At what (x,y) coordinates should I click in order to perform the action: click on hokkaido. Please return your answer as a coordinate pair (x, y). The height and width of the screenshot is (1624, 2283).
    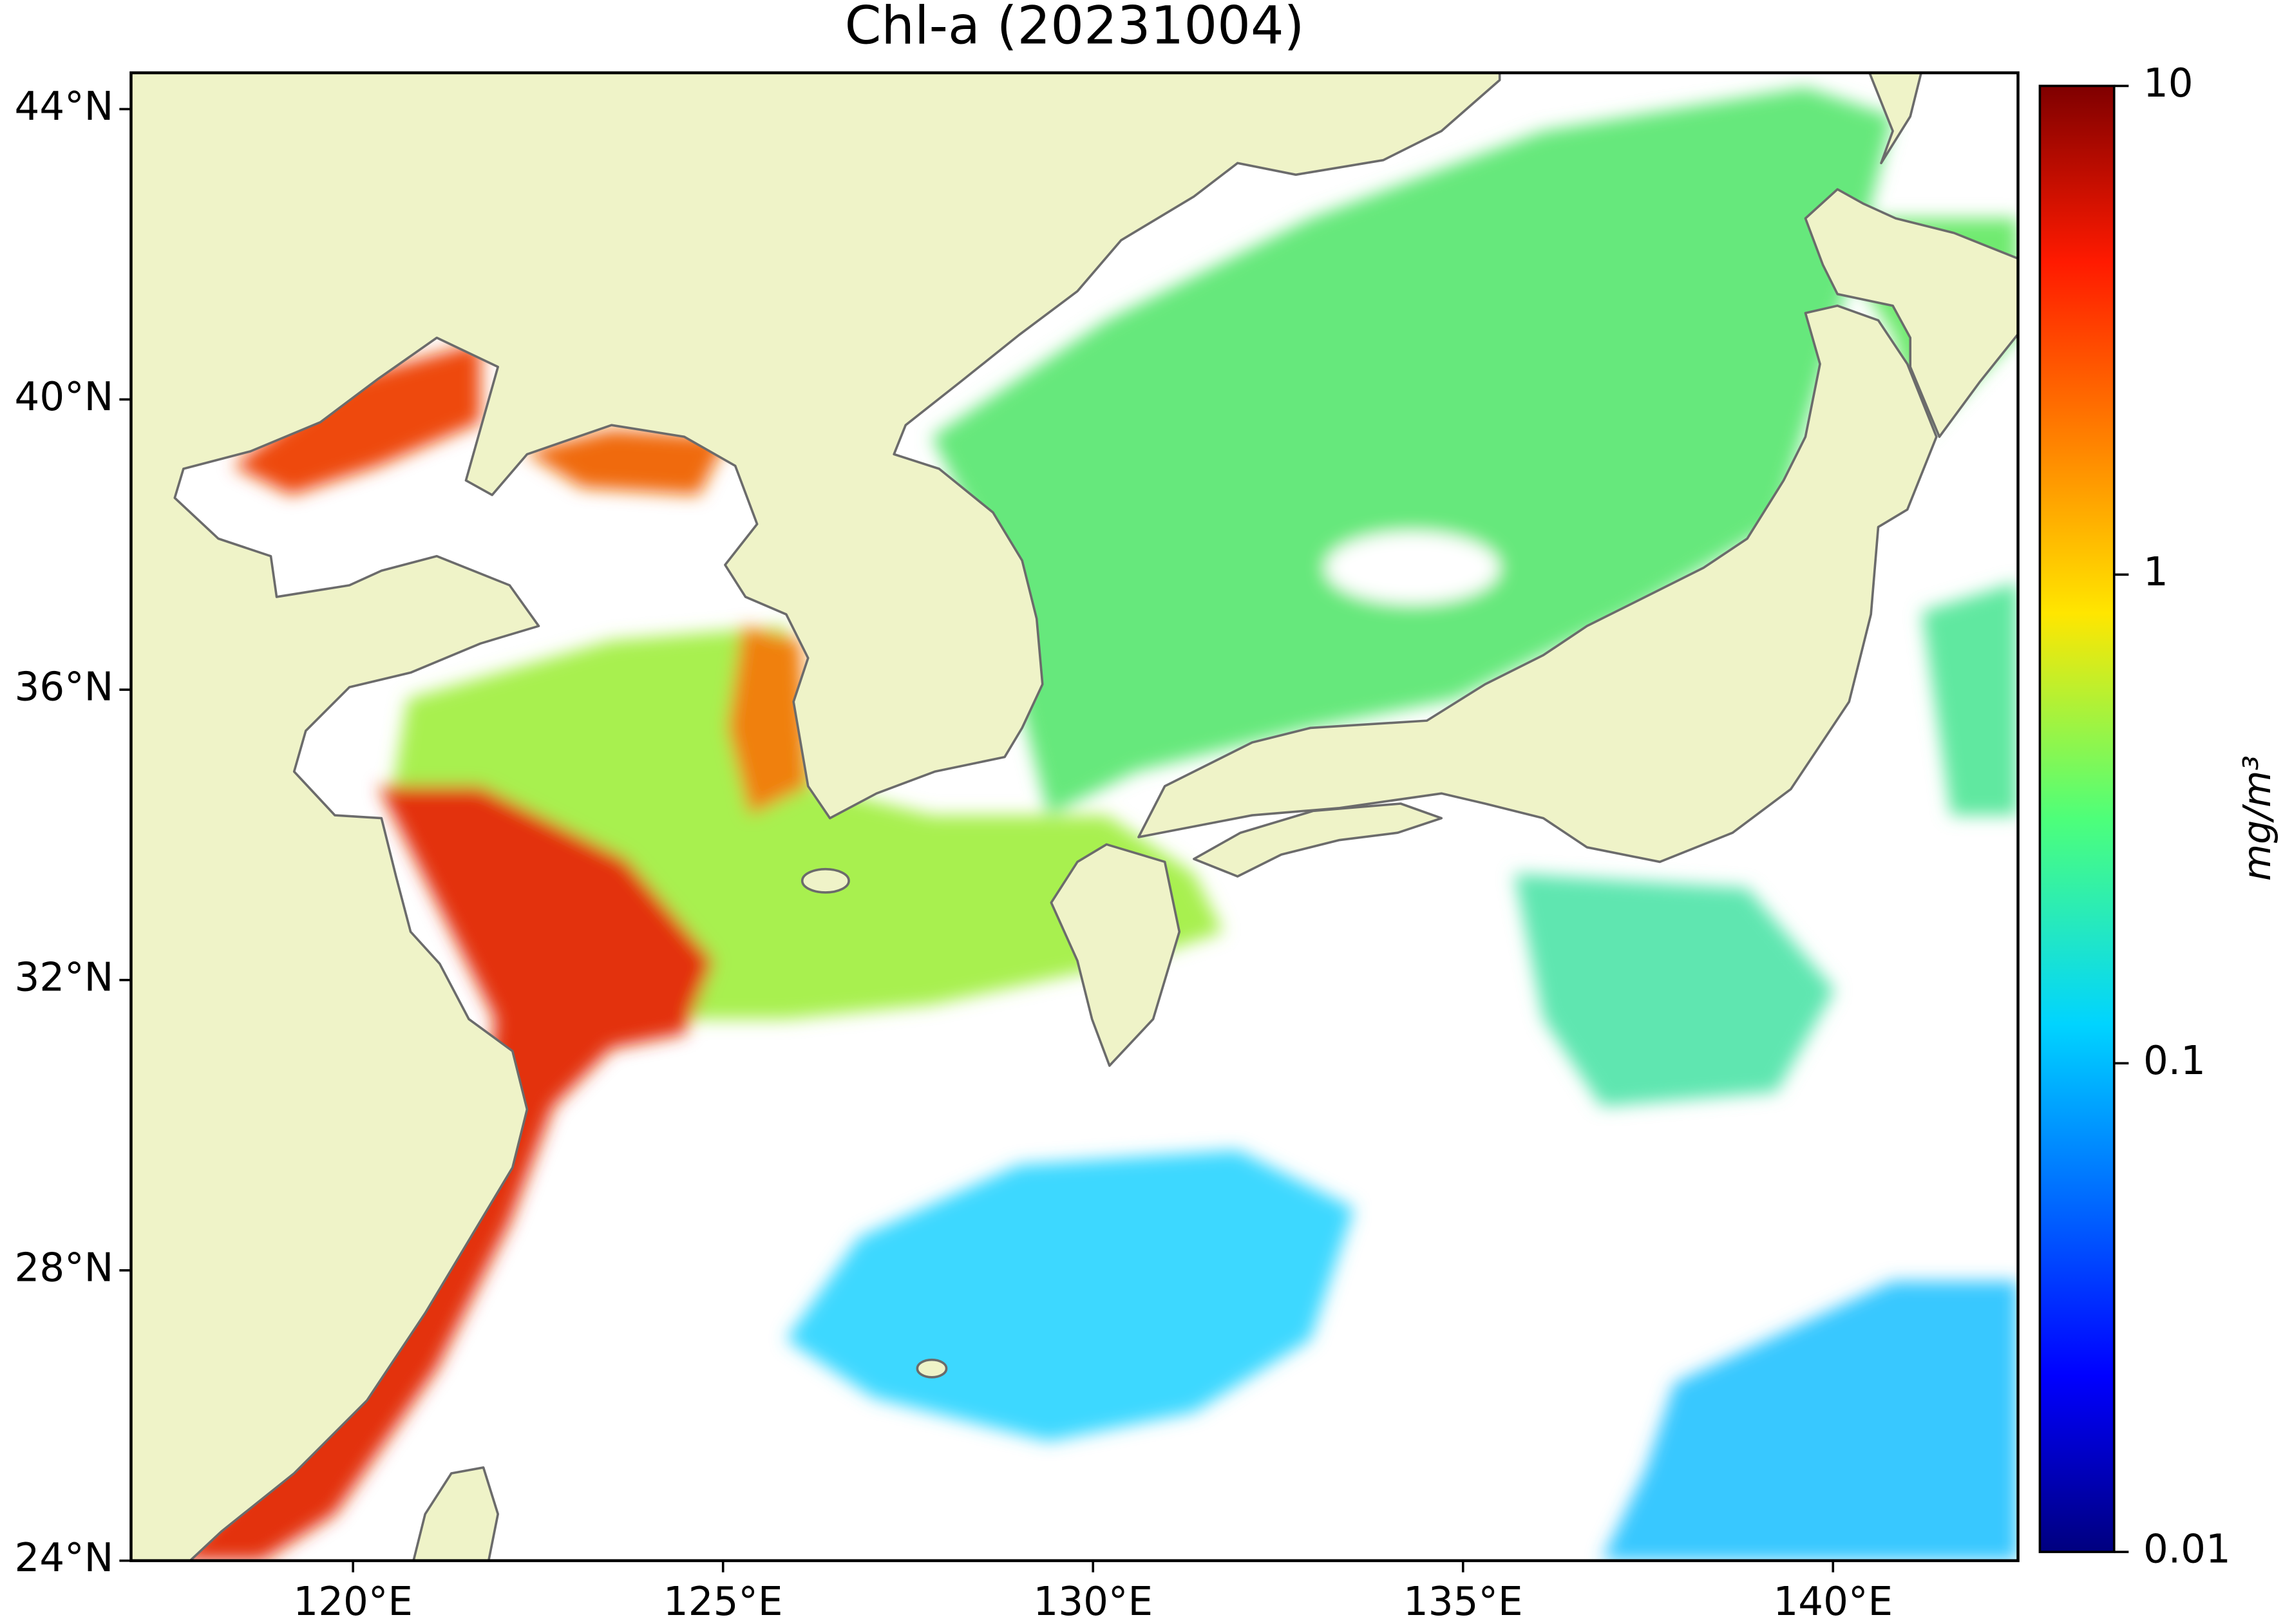
    Looking at the image, I should click on (1911, 314).